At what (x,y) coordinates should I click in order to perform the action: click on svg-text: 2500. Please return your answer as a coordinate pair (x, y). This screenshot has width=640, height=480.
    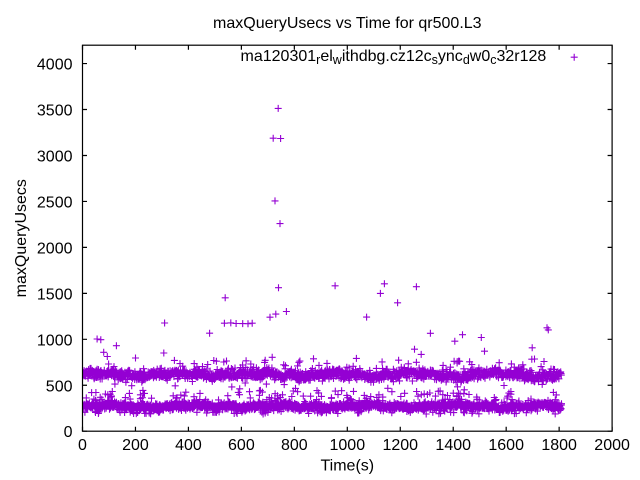
    Looking at the image, I should click on (55, 202).